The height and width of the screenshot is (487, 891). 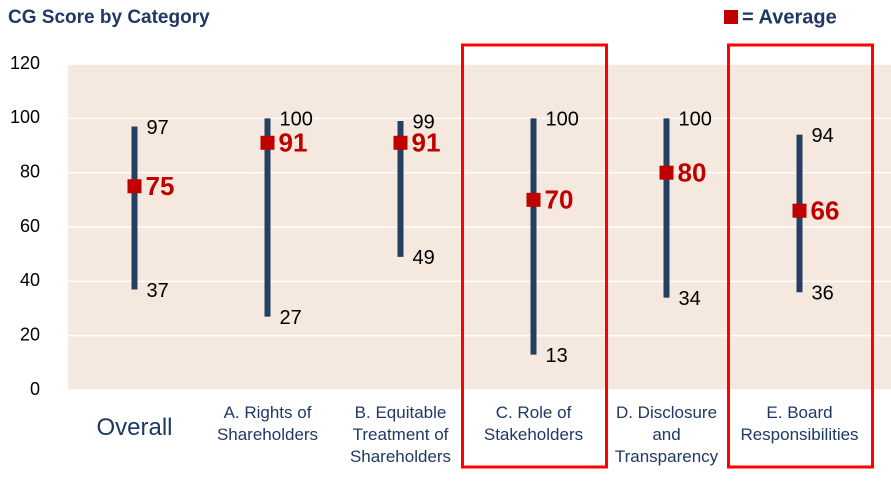 I want to click on high-label: 94, so click(x=823, y=136).